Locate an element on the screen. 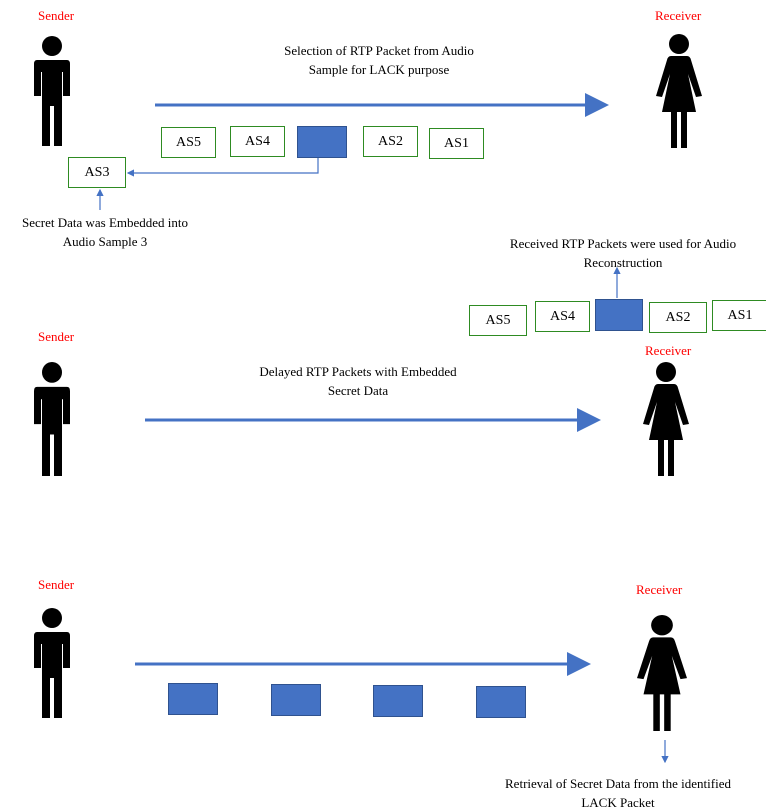 The image size is (766, 812). scene2-sample-as1: AS1 is located at coordinates (739, 315).